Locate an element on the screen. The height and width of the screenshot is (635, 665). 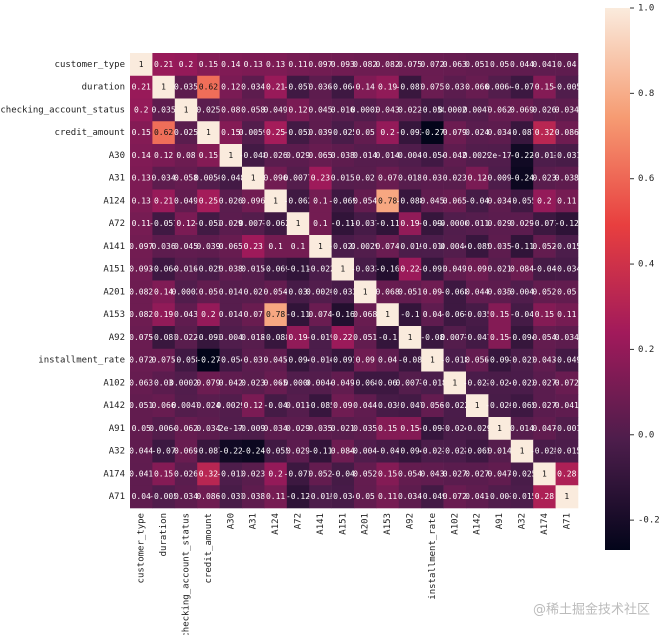
x-tick-label: A92 is located at coordinates (411, 521).